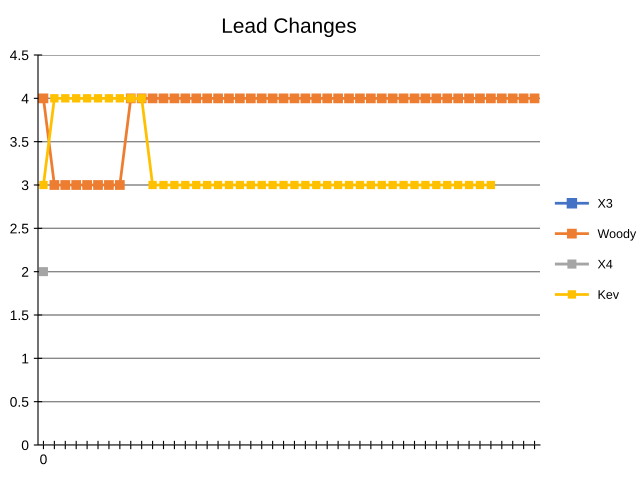 The height and width of the screenshot is (480, 641). I want to click on y-tick-label: 4, so click(25, 99).